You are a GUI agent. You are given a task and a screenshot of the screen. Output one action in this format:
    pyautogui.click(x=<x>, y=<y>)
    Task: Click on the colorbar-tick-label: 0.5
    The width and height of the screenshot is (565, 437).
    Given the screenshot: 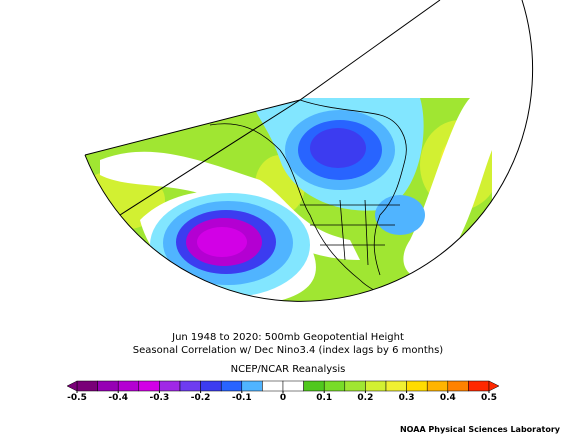 What is the action you would take?
    pyautogui.click(x=489, y=398)
    